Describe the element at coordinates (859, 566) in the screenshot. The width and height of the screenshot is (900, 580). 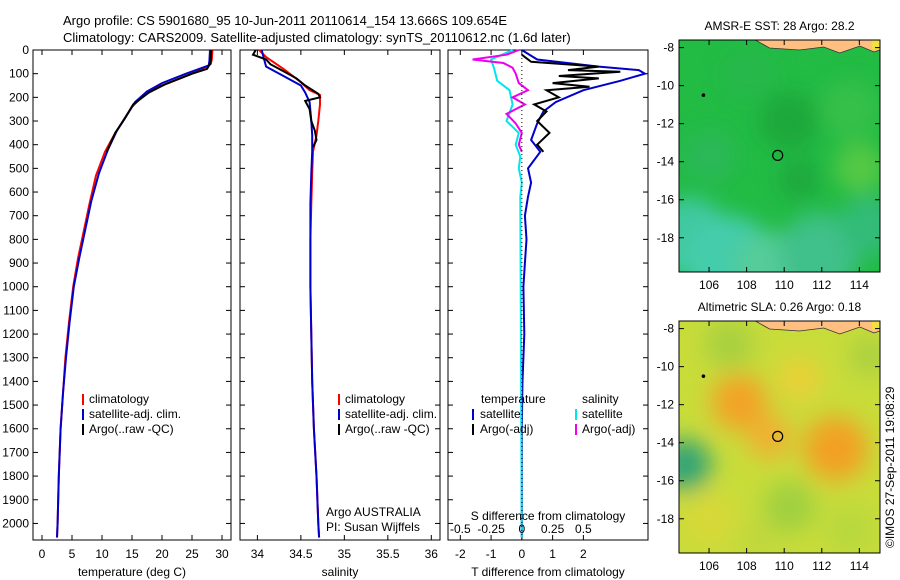
I see `x-tick-label: 114` at that location.